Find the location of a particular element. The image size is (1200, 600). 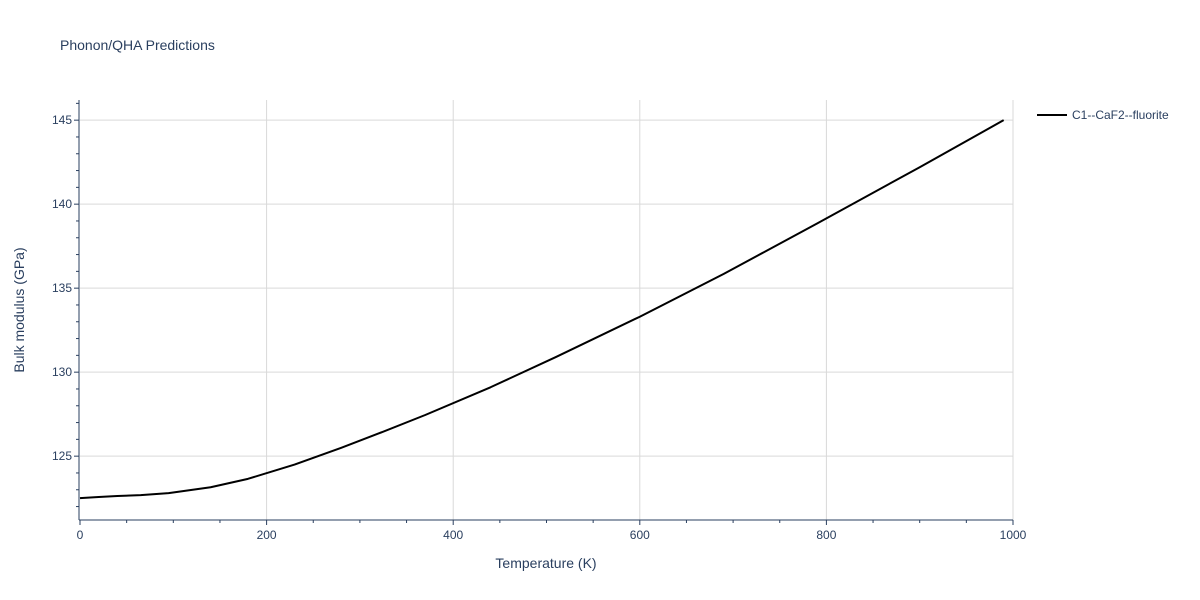

legend-label: C1--CaF2--fluorite is located at coordinates (1120, 115).